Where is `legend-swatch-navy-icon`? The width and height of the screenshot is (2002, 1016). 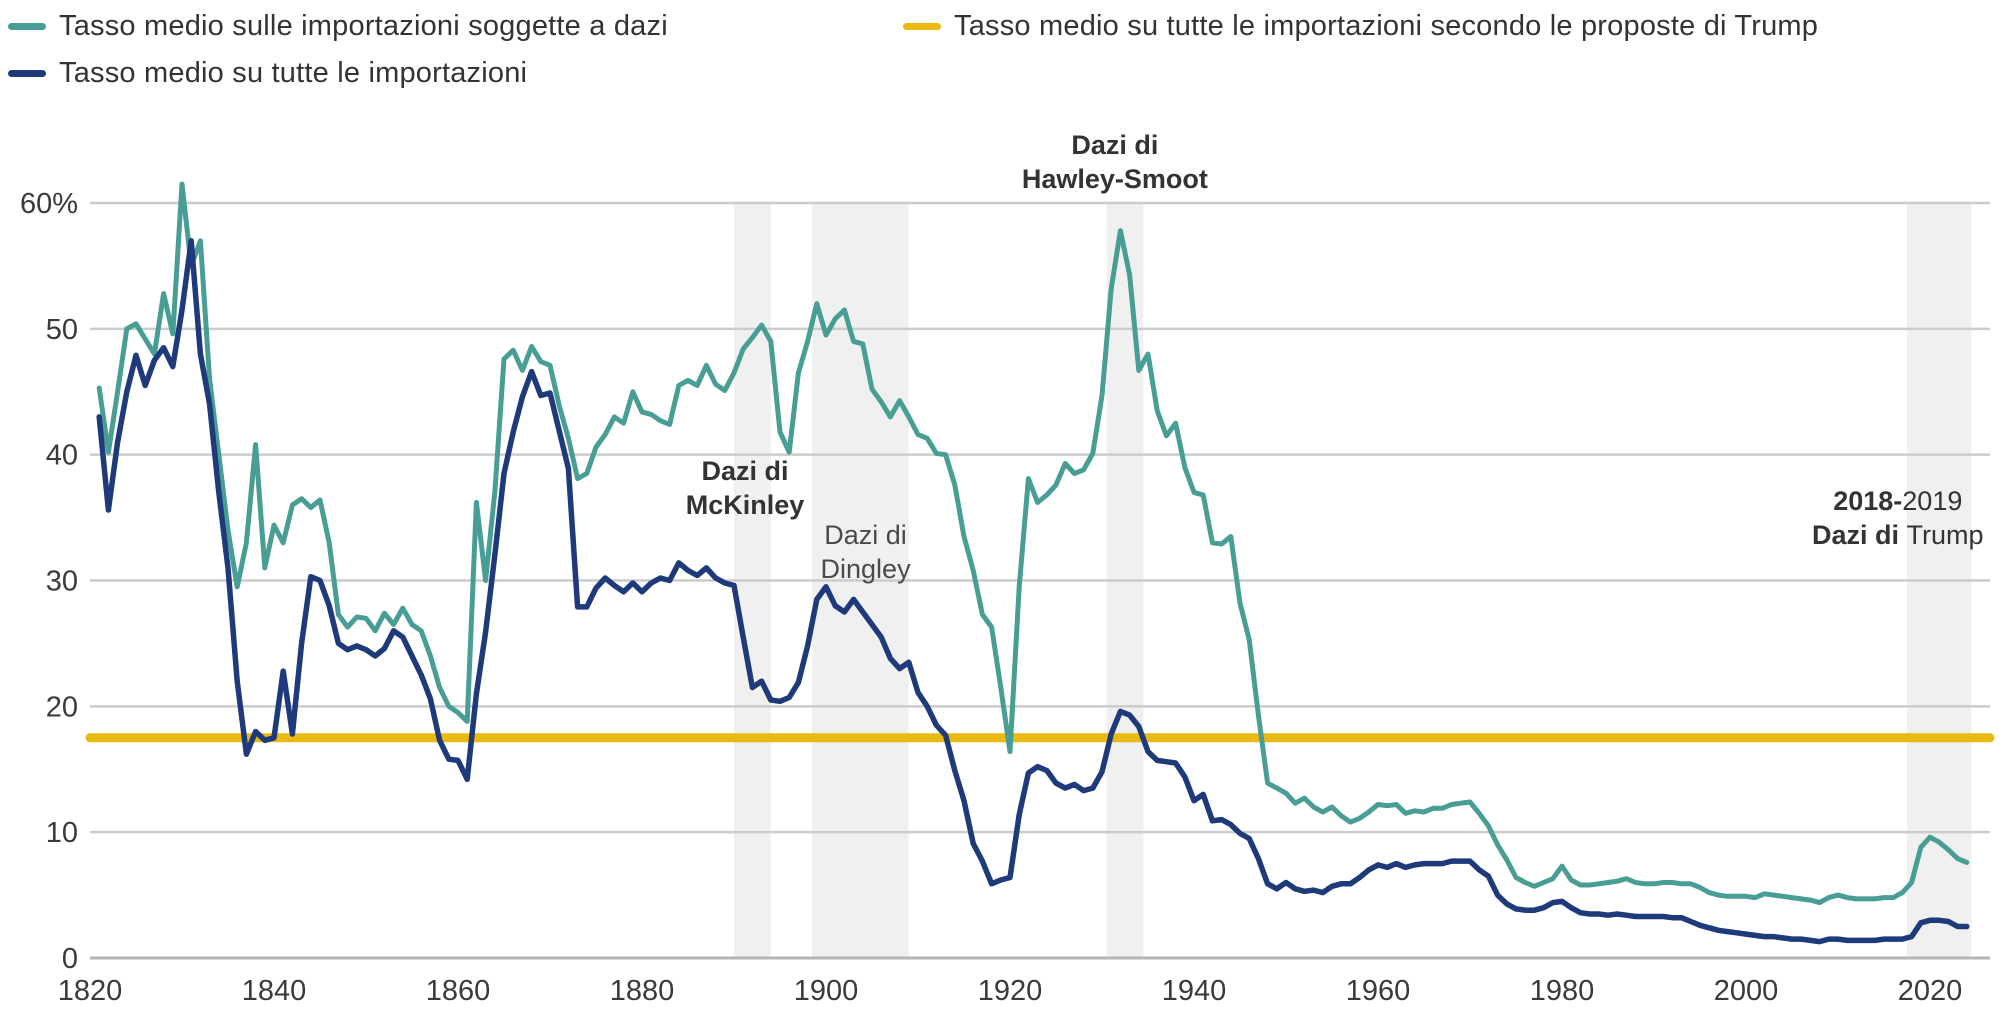 legend-swatch-navy-icon is located at coordinates (27, 73).